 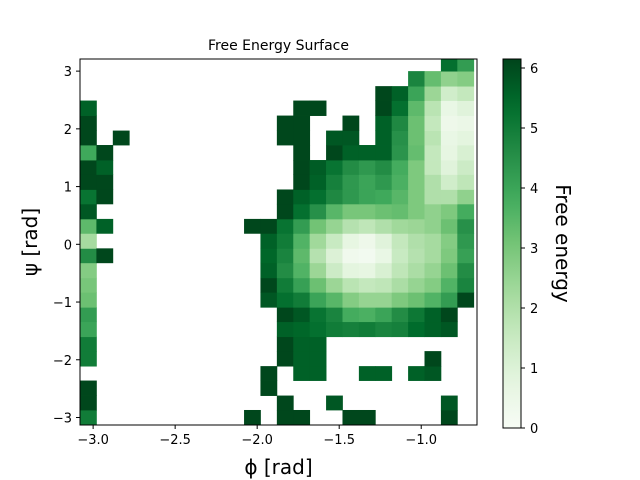 What do you see at coordinates (563, 243) in the screenshot?
I see `colorbar-label: Free energy` at bounding box center [563, 243].